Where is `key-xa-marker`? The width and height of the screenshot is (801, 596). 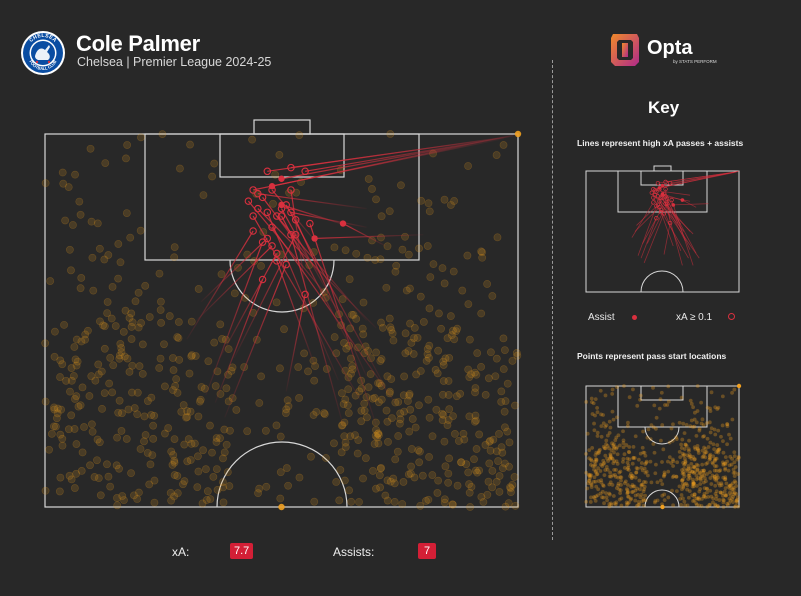 key-xa-marker is located at coordinates (658, 196).